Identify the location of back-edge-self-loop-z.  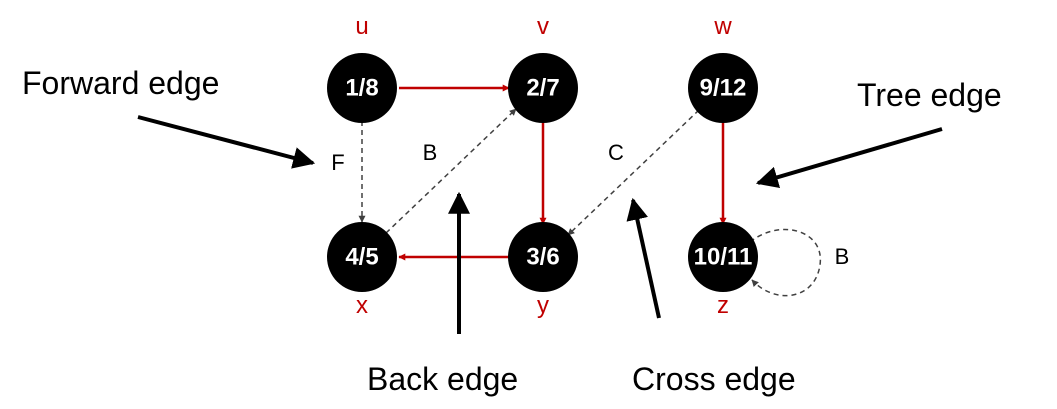
(785, 262).